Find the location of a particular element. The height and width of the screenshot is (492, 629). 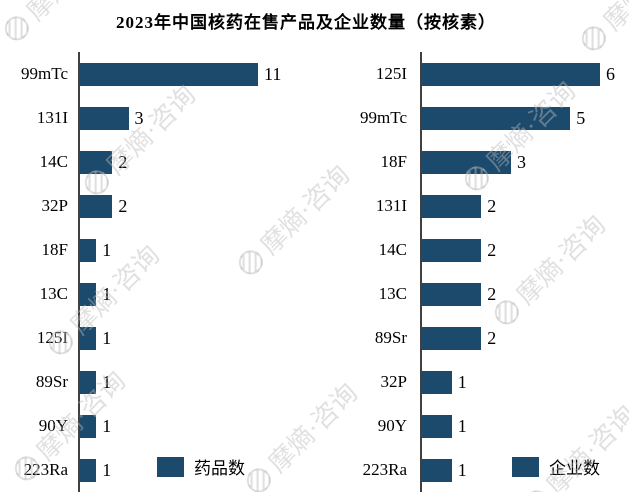

chart-row: 89Sr 1 is located at coordinates (140, 382).